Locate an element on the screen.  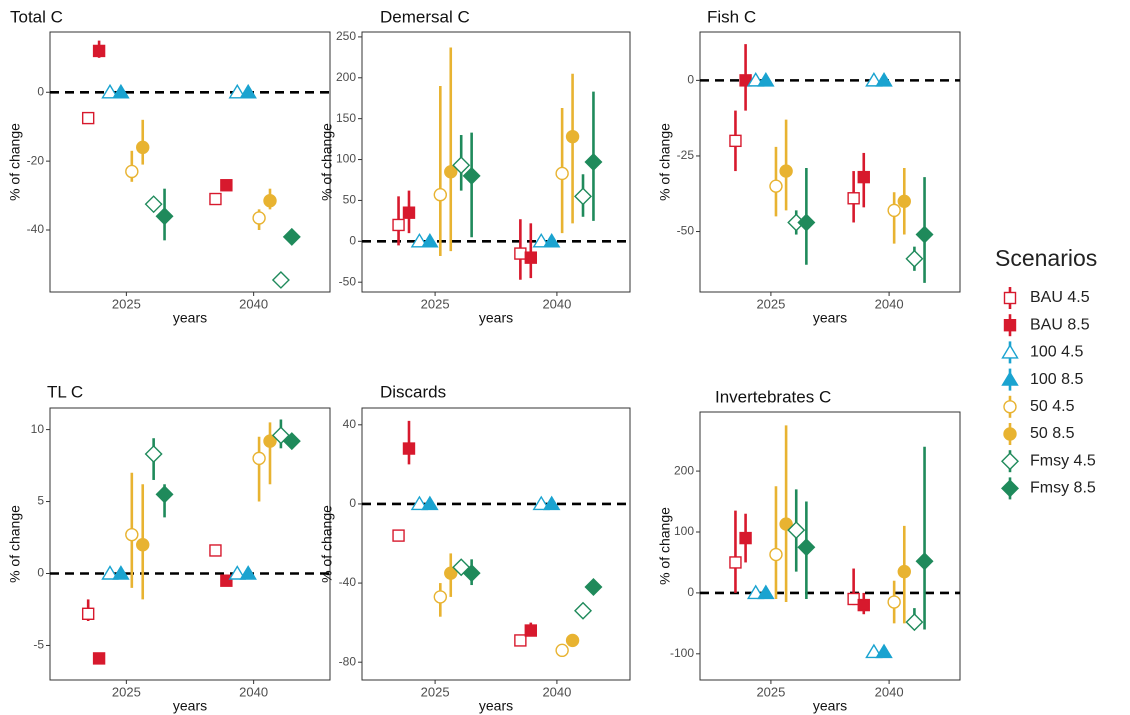
y-tick-label: -40 is located at coordinates (348, 582).